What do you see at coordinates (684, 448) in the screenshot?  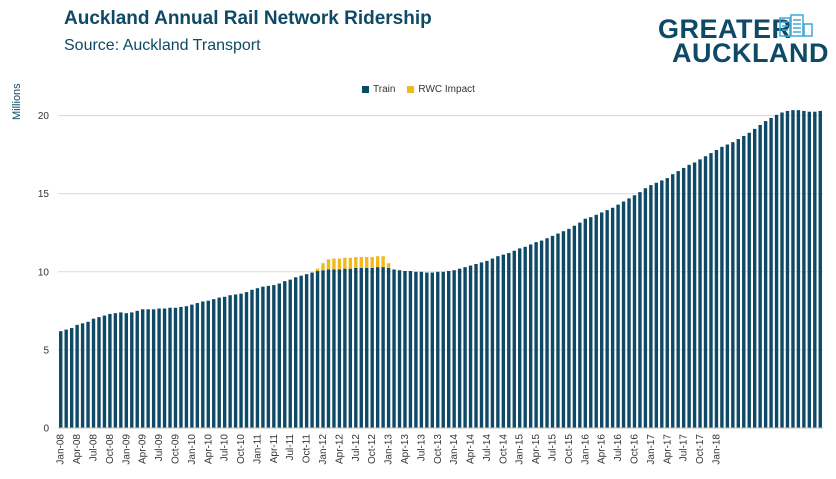 I see `x-tick-label: Jul-17` at bounding box center [684, 448].